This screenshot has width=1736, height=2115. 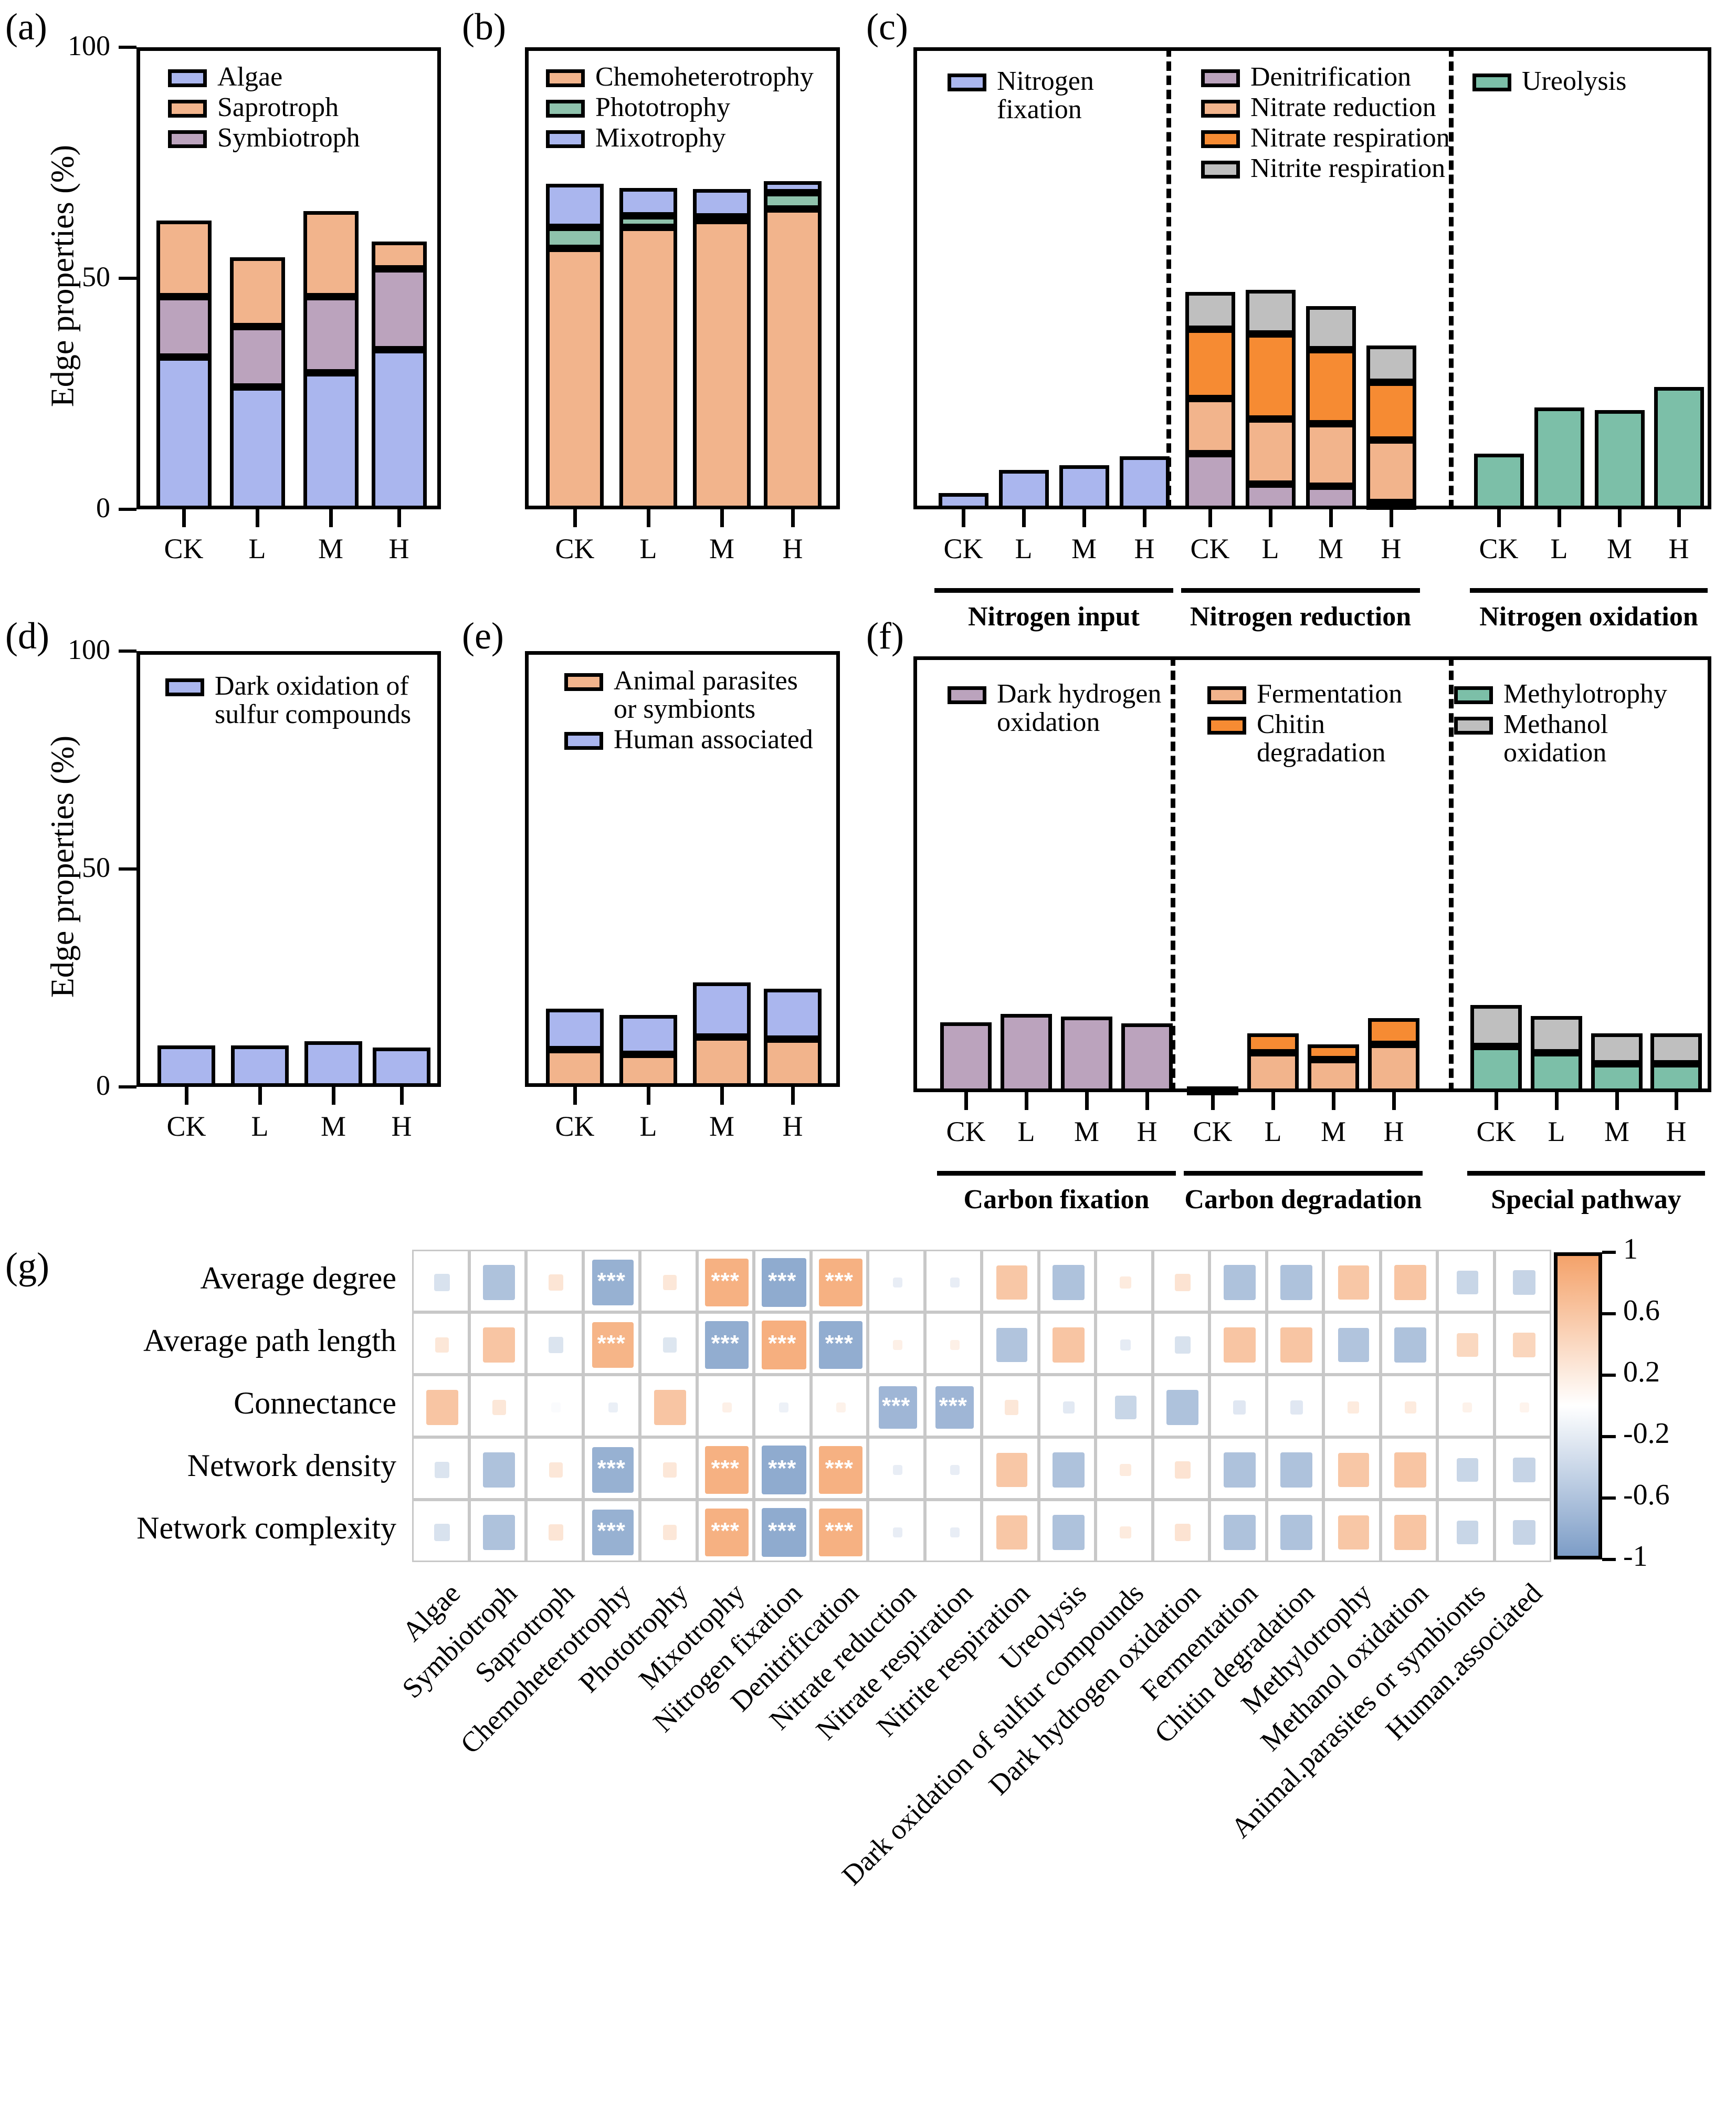 I want to click on panel-c-grouplabel-0: Nitrogen input, so click(x=1054, y=617).